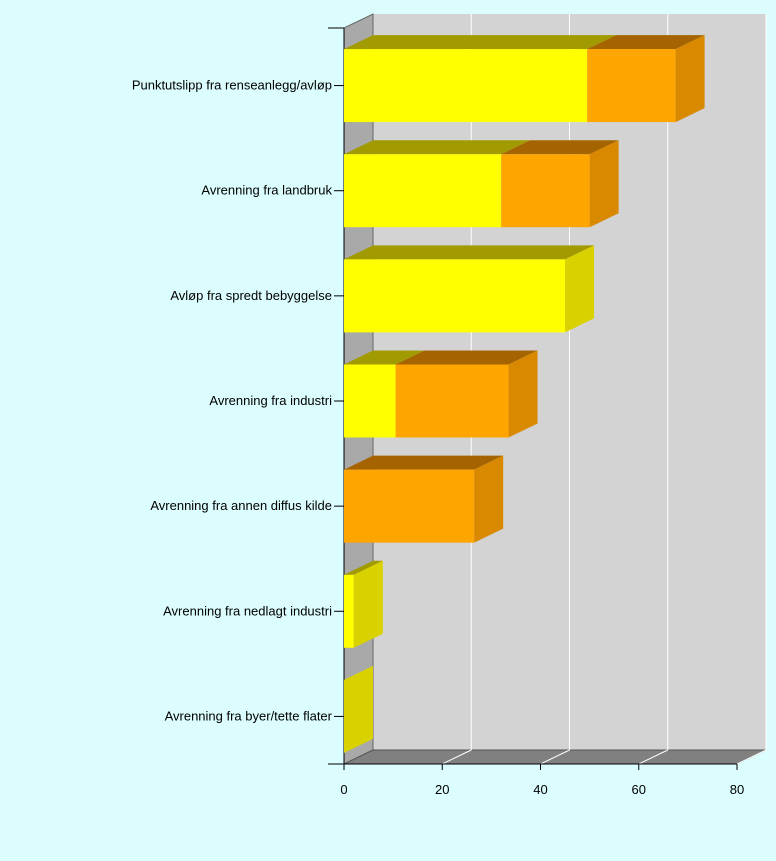 The width and height of the screenshot is (776, 861). Describe the element at coordinates (266, 190) in the screenshot. I see `category-label: Avrenning fra landbruk` at that location.